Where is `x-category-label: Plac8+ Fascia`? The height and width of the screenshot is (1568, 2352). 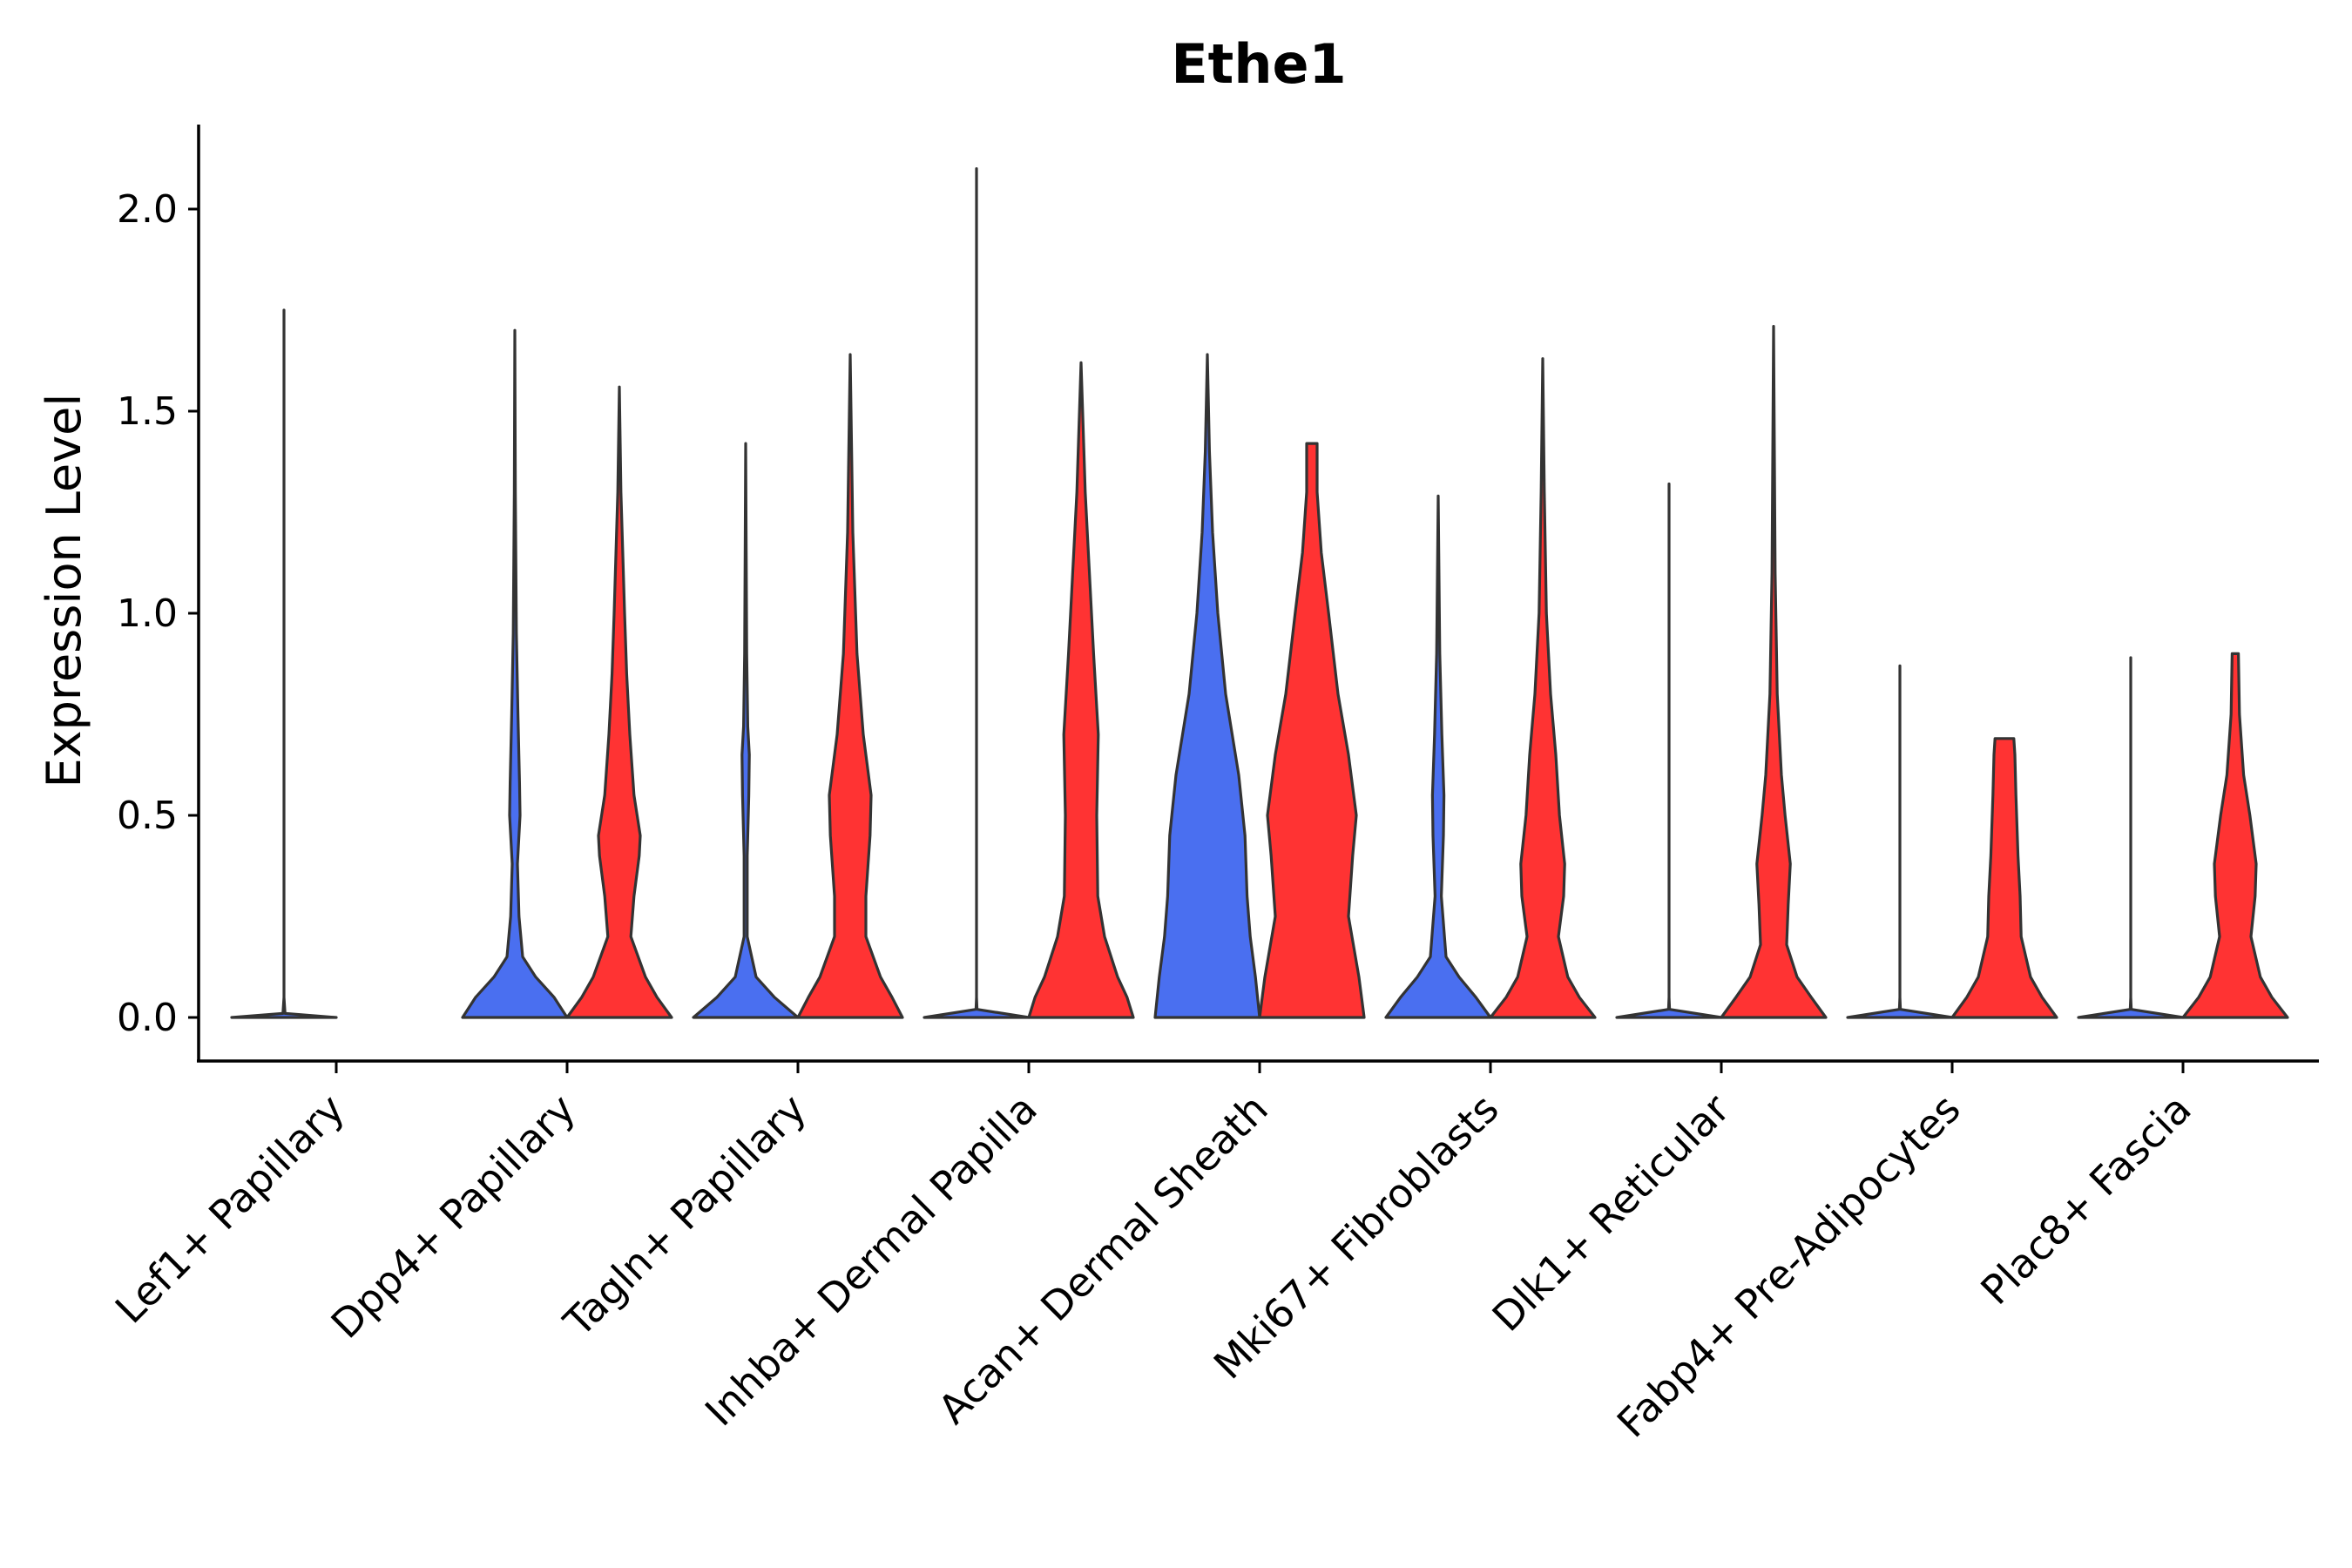 x-category-label: Plac8+ Fascia is located at coordinates (2085, 1199).